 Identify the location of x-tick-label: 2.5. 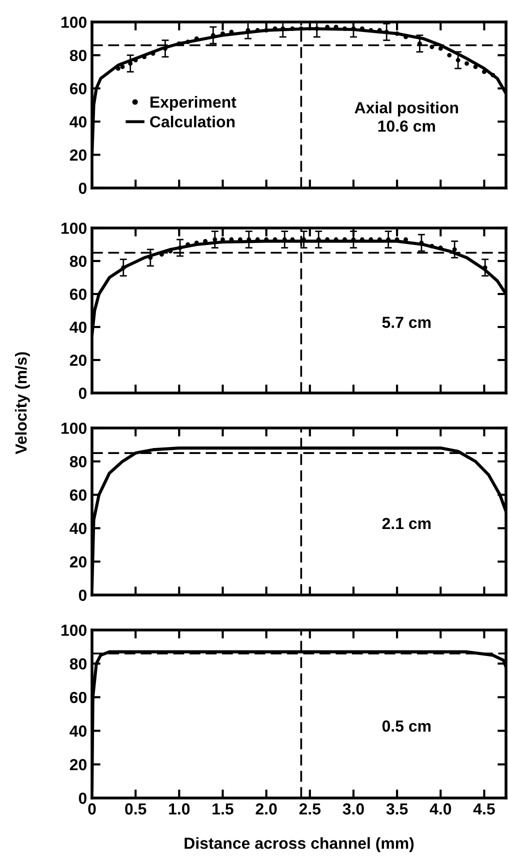
(310, 809).